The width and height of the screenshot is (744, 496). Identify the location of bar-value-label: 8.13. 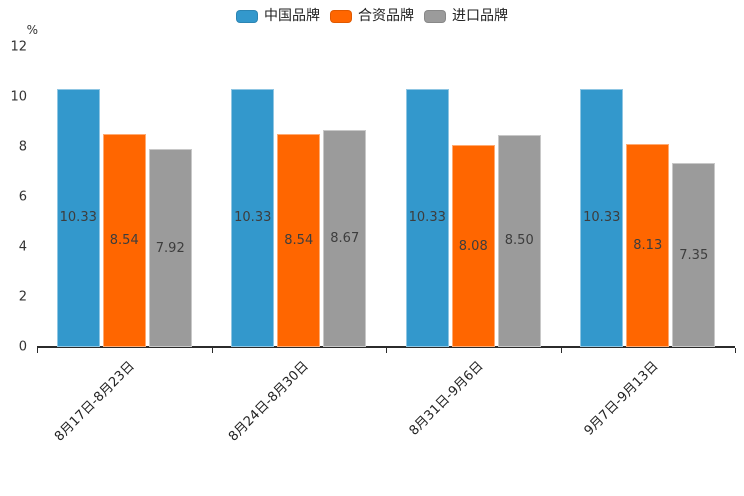
(648, 245).